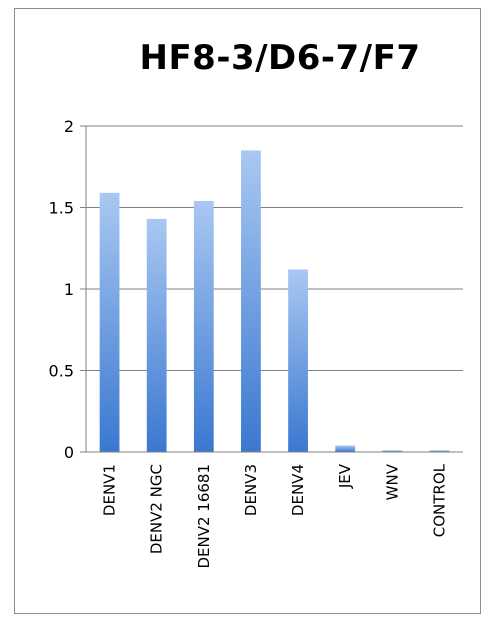 Image resolution: width=489 pixels, height=619 pixels. I want to click on y-tick-label: 0, so click(69, 452).